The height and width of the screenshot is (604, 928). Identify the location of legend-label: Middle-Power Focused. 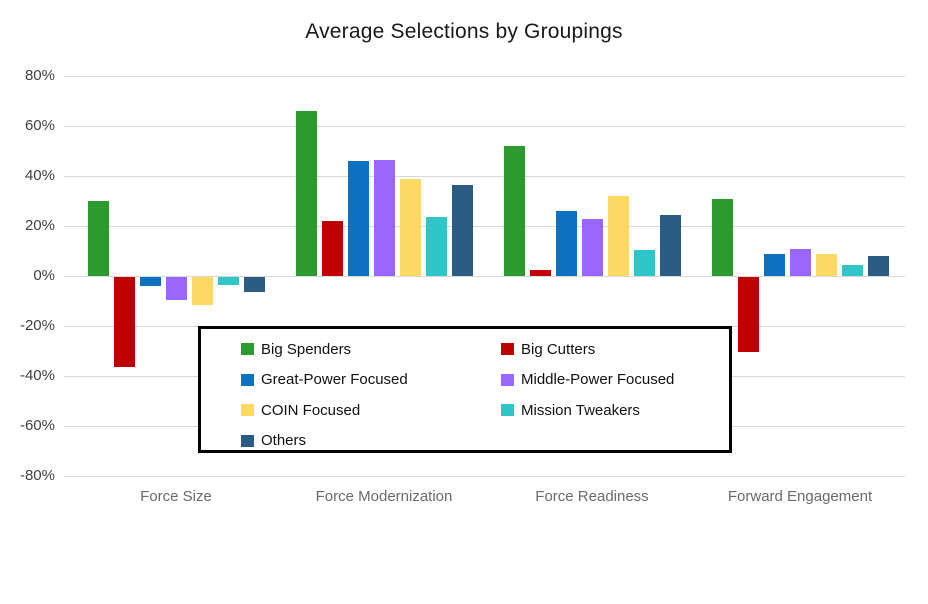
(598, 380).